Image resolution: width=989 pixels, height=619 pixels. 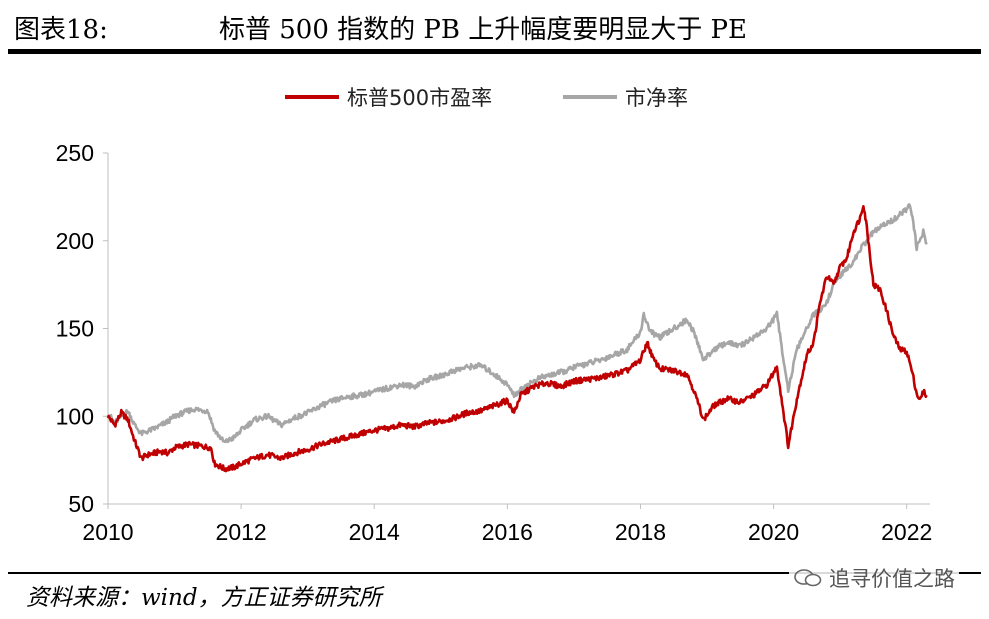 What do you see at coordinates (494, 51) in the screenshot?
I see `title-rule` at bounding box center [494, 51].